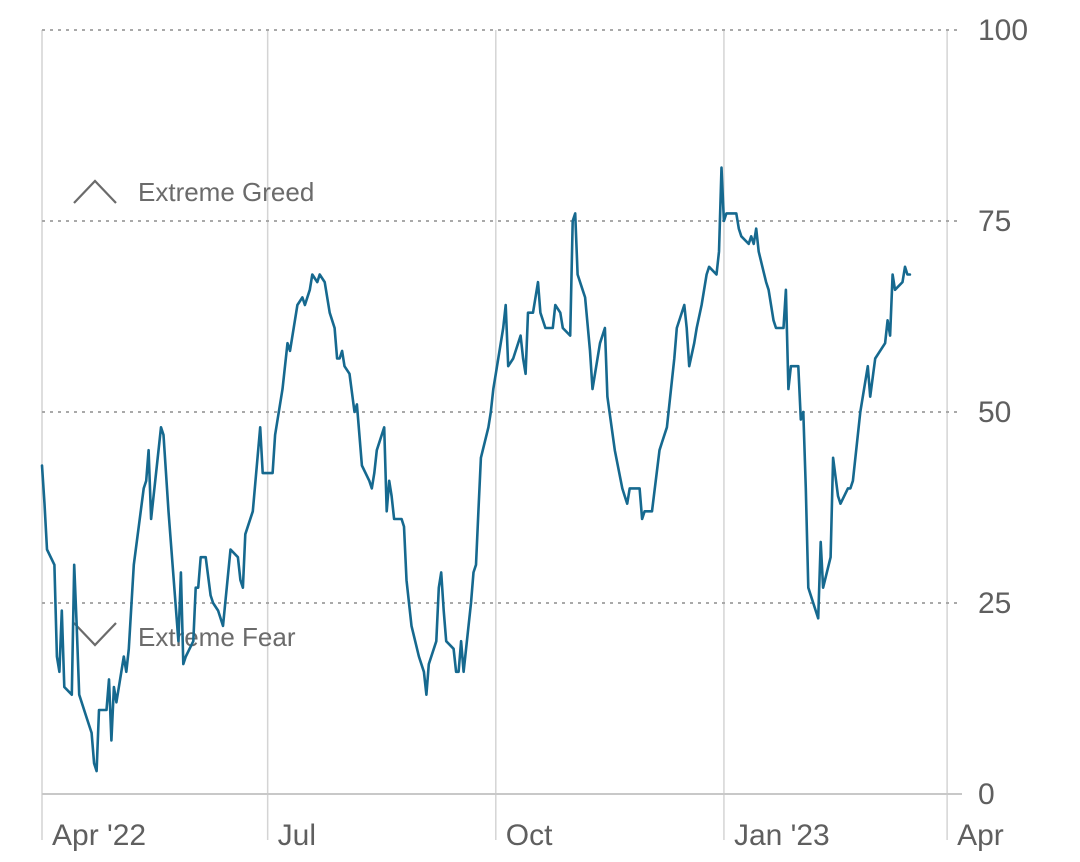  What do you see at coordinates (994, 221) in the screenshot?
I see `y-tick-label: 75` at bounding box center [994, 221].